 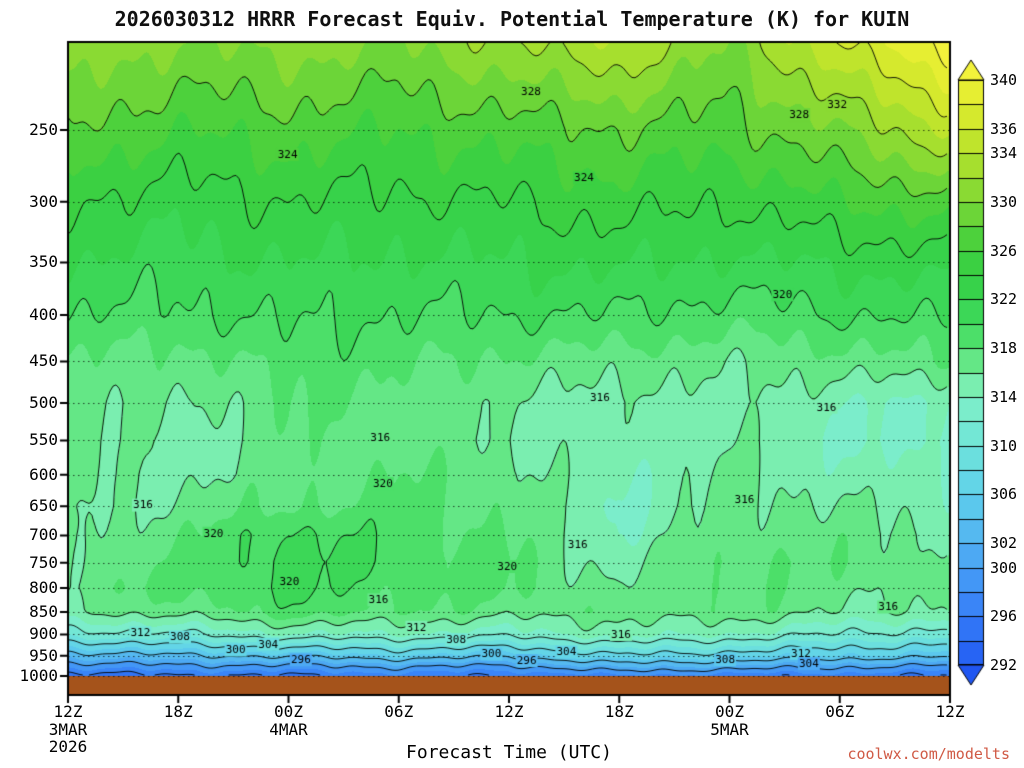 I want to click on y-tick-label: 900, so click(x=43, y=634).